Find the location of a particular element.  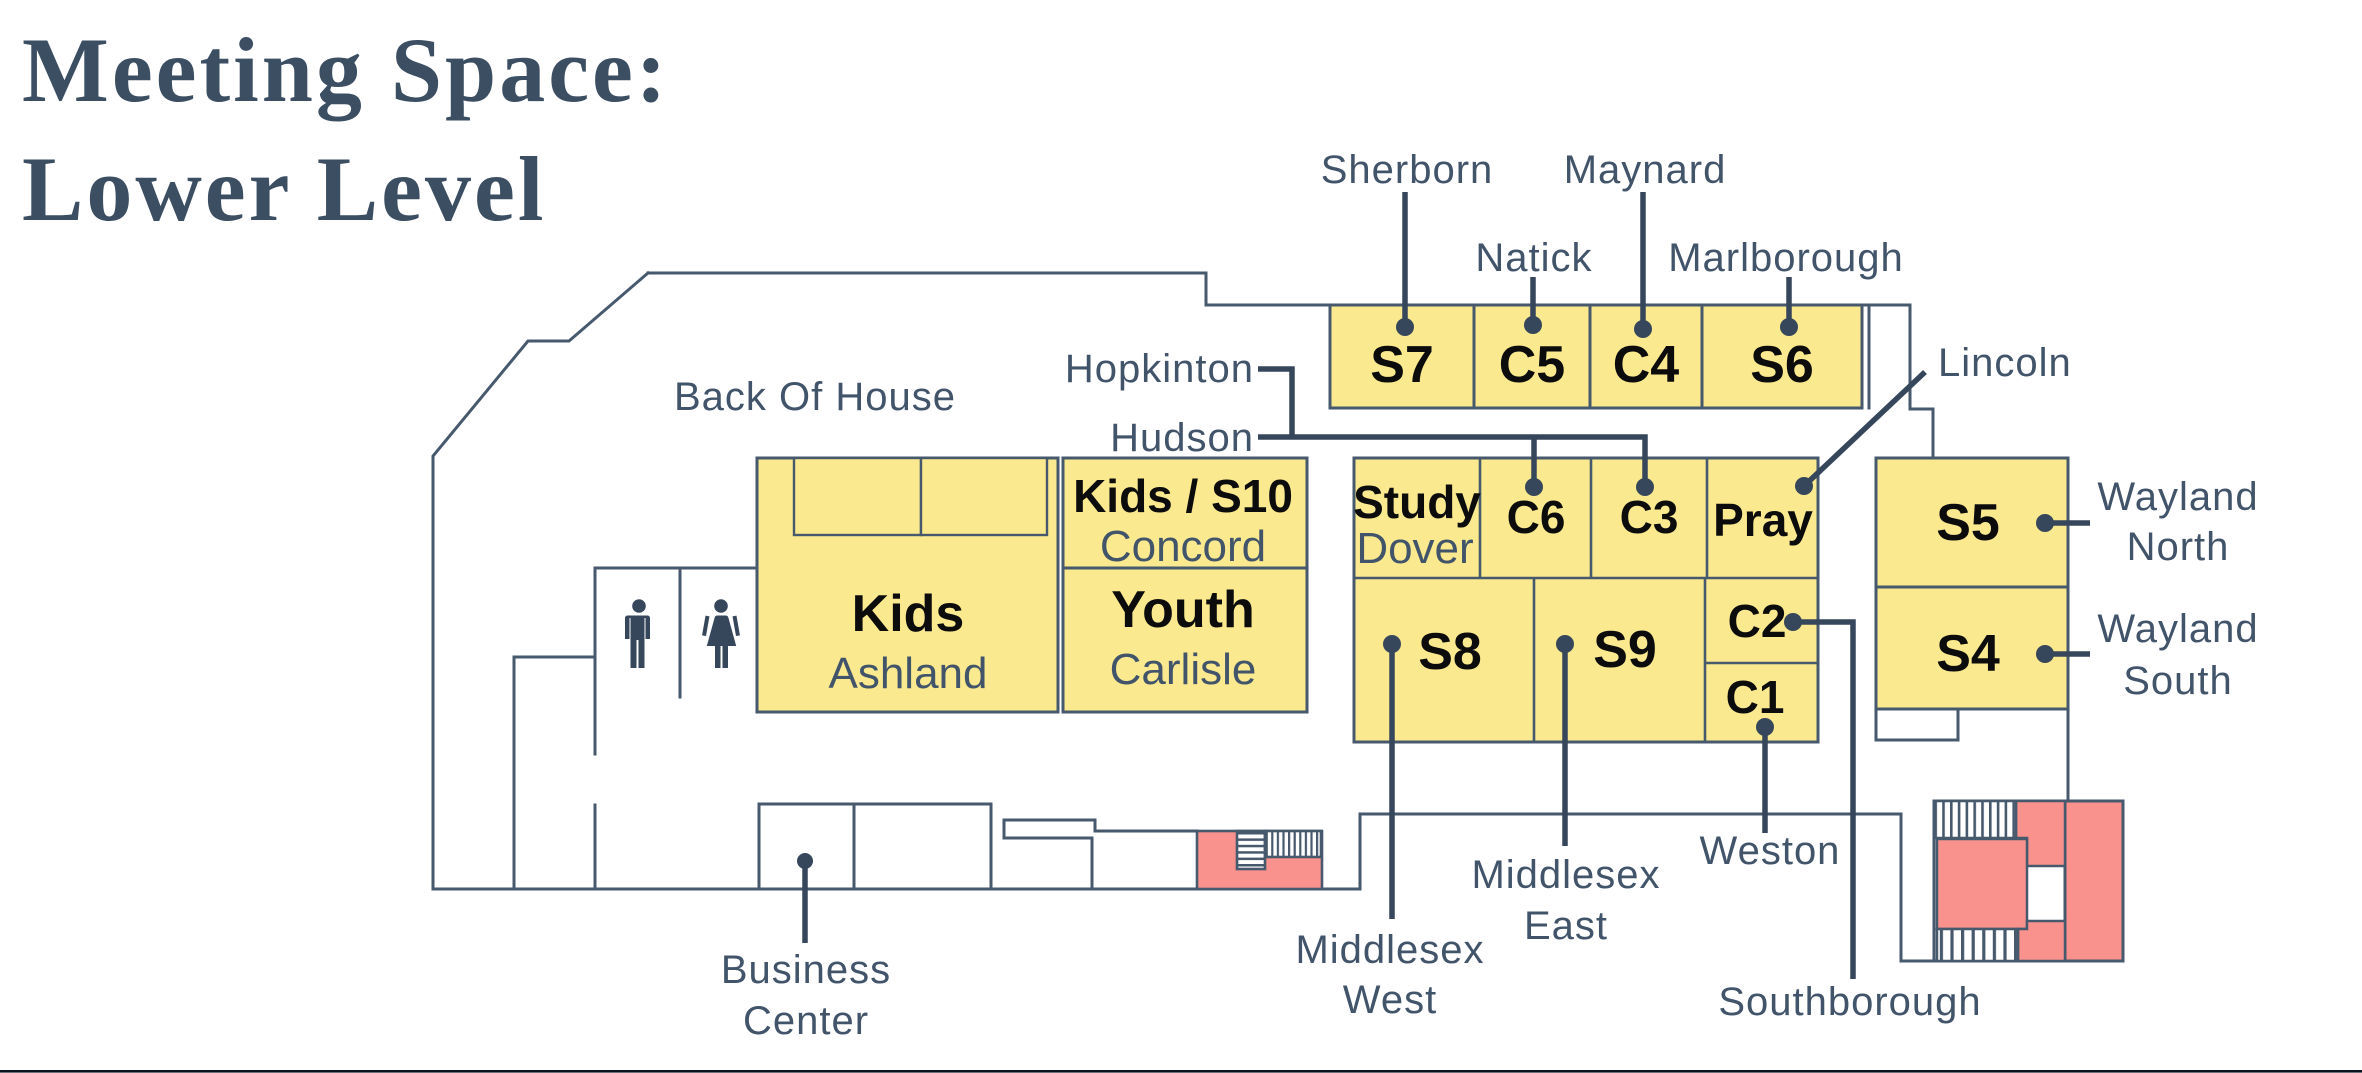

svg-text: C3 is located at coordinates (1649, 517).